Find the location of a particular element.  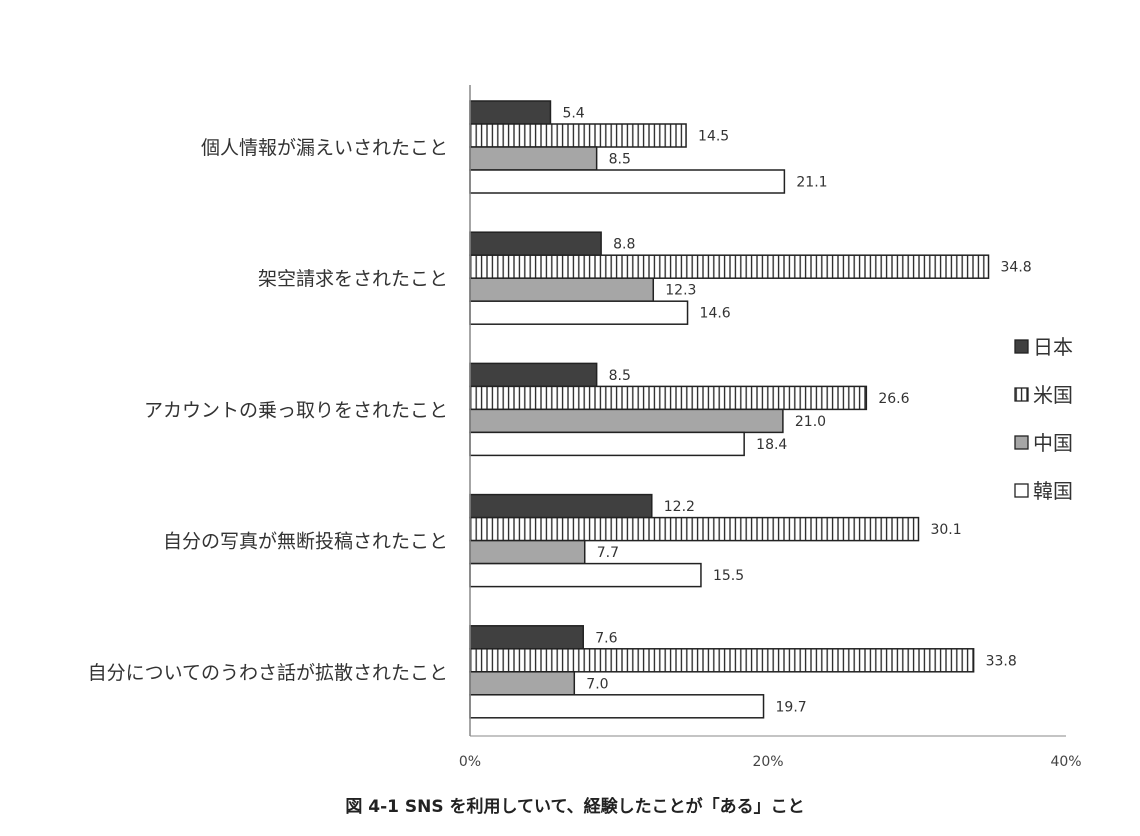

legend-label: 日本 is located at coordinates (1053, 347).